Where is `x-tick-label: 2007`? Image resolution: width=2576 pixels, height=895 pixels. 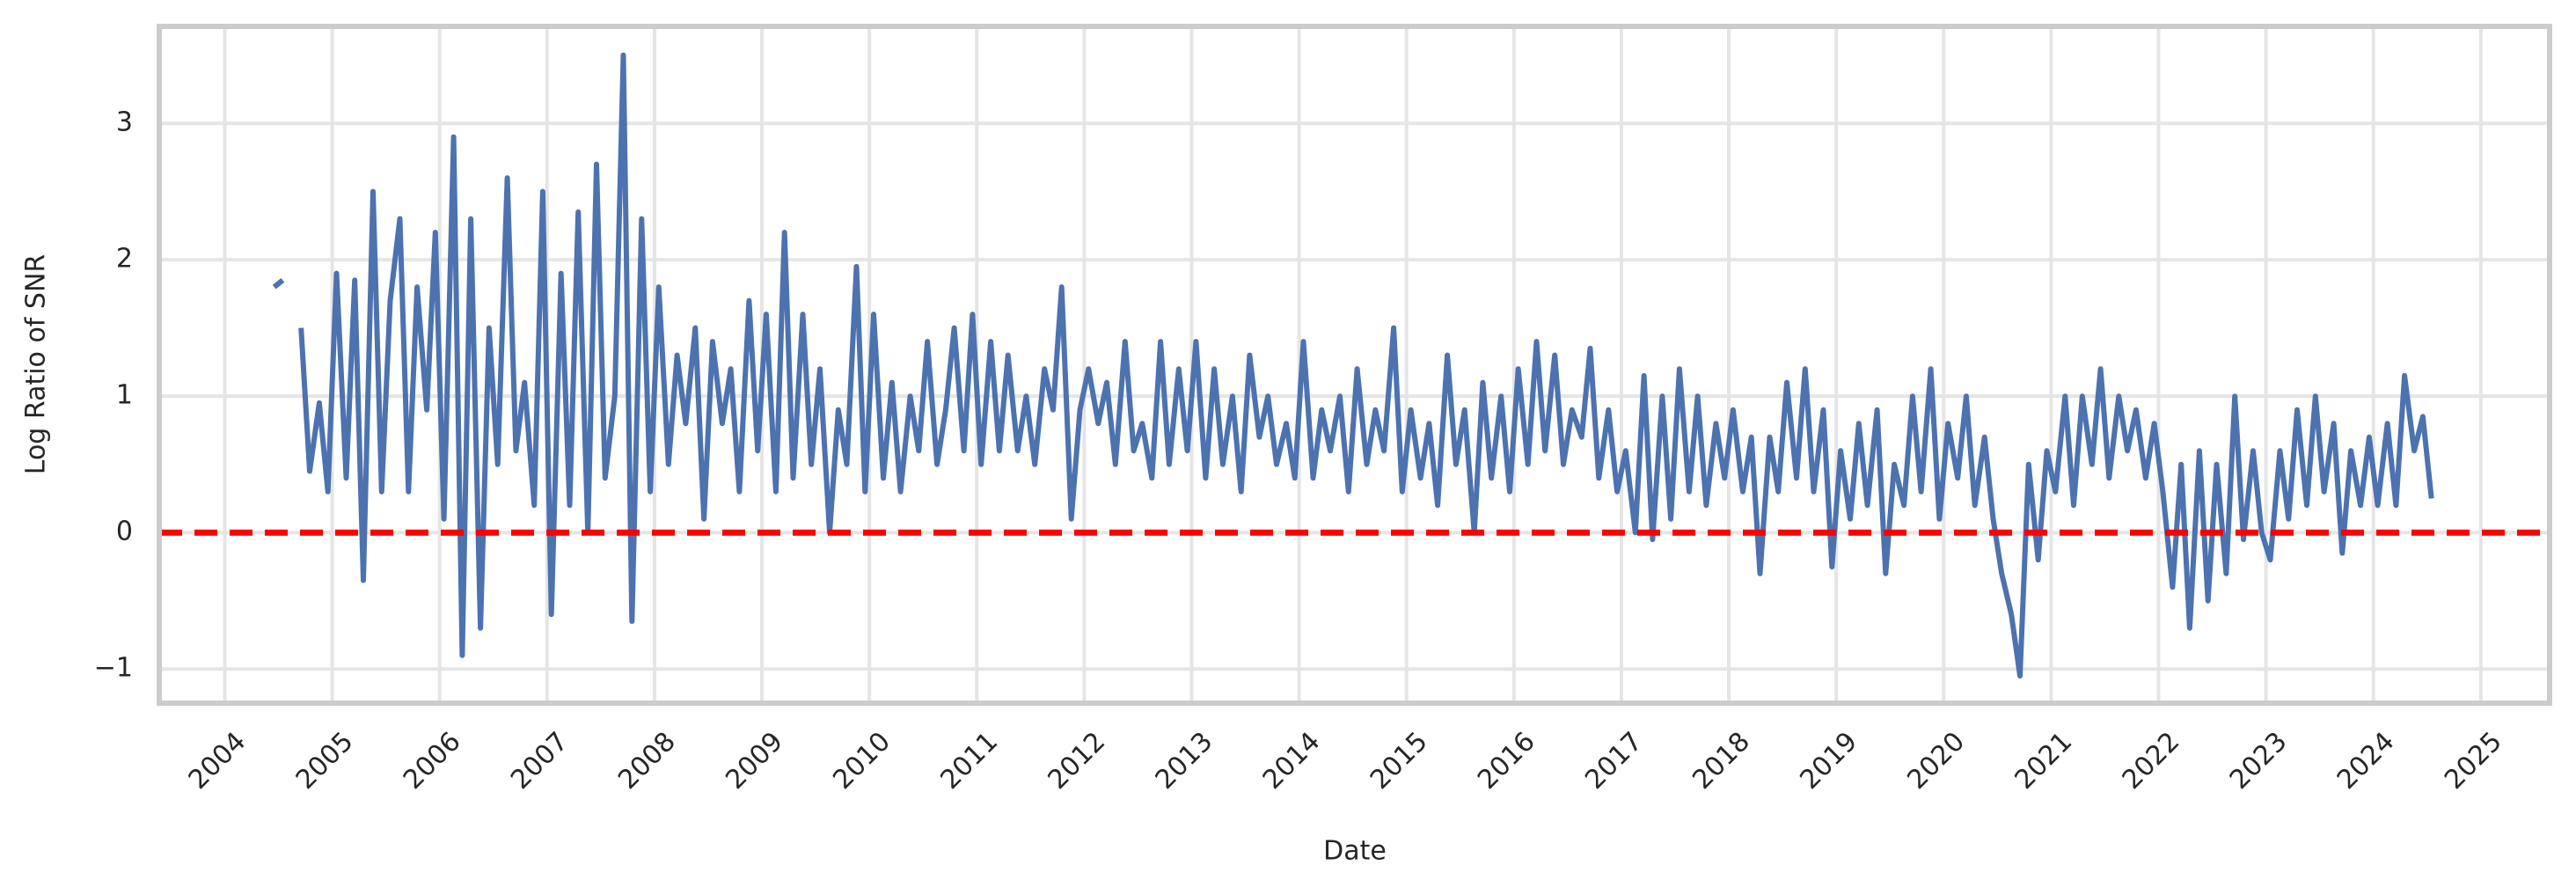
x-tick-label: 2007 is located at coordinates (539, 761).